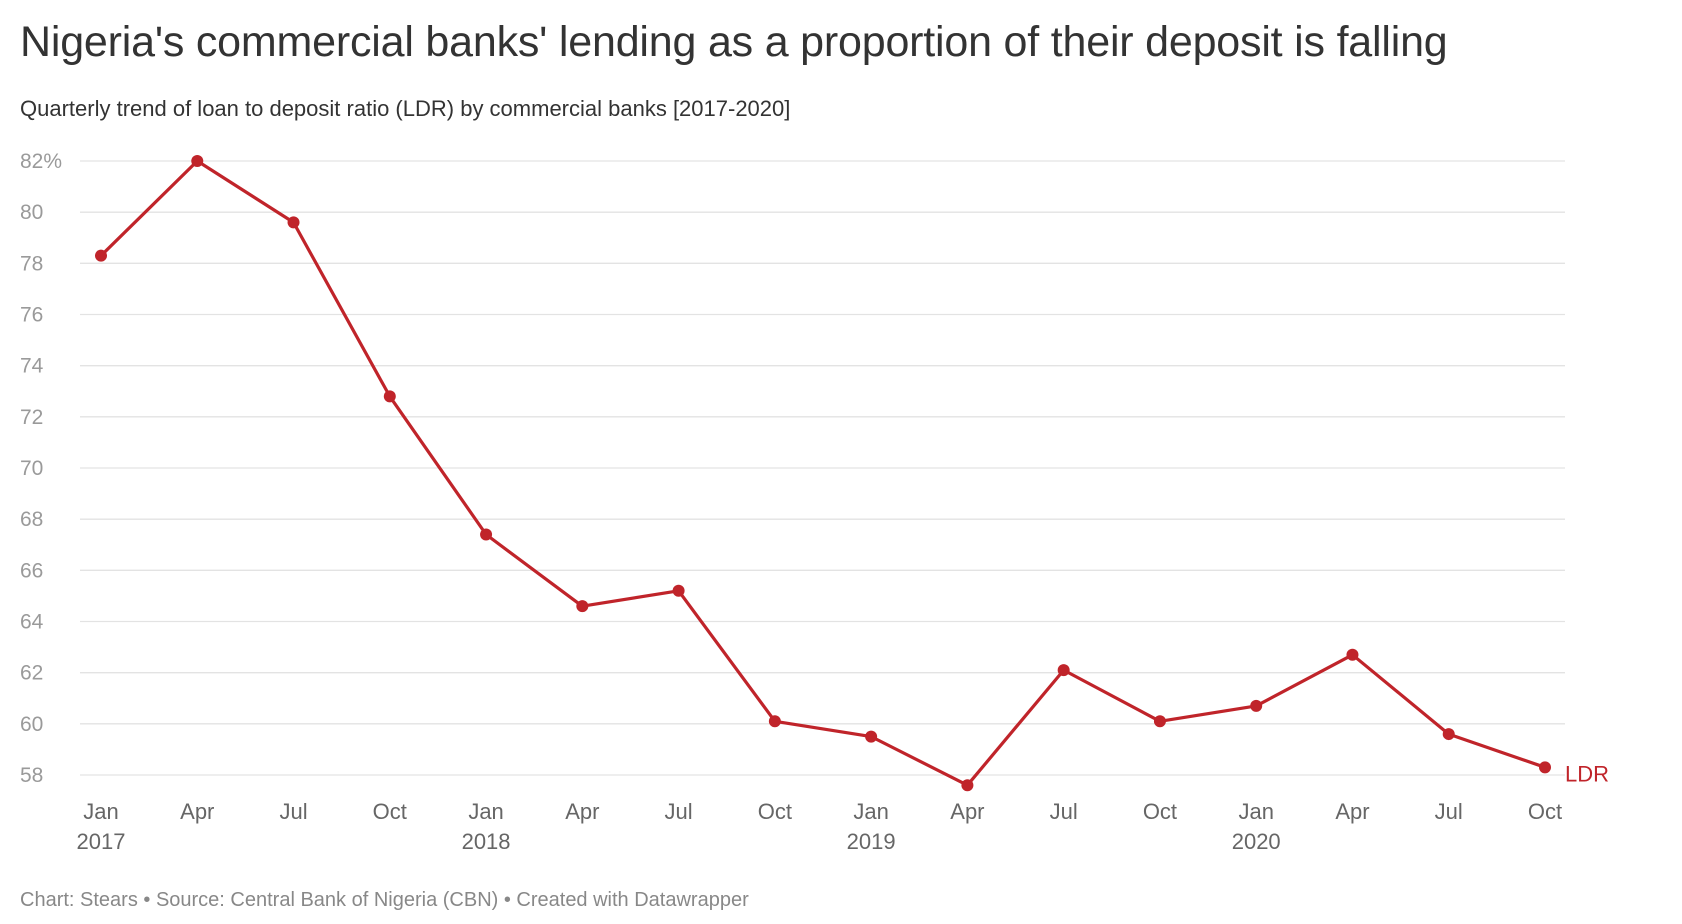 The image size is (1682, 924). What do you see at coordinates (31, 468) in the screenshot?
I see `y-tick-label: 70` at bounding box center [31, 468].